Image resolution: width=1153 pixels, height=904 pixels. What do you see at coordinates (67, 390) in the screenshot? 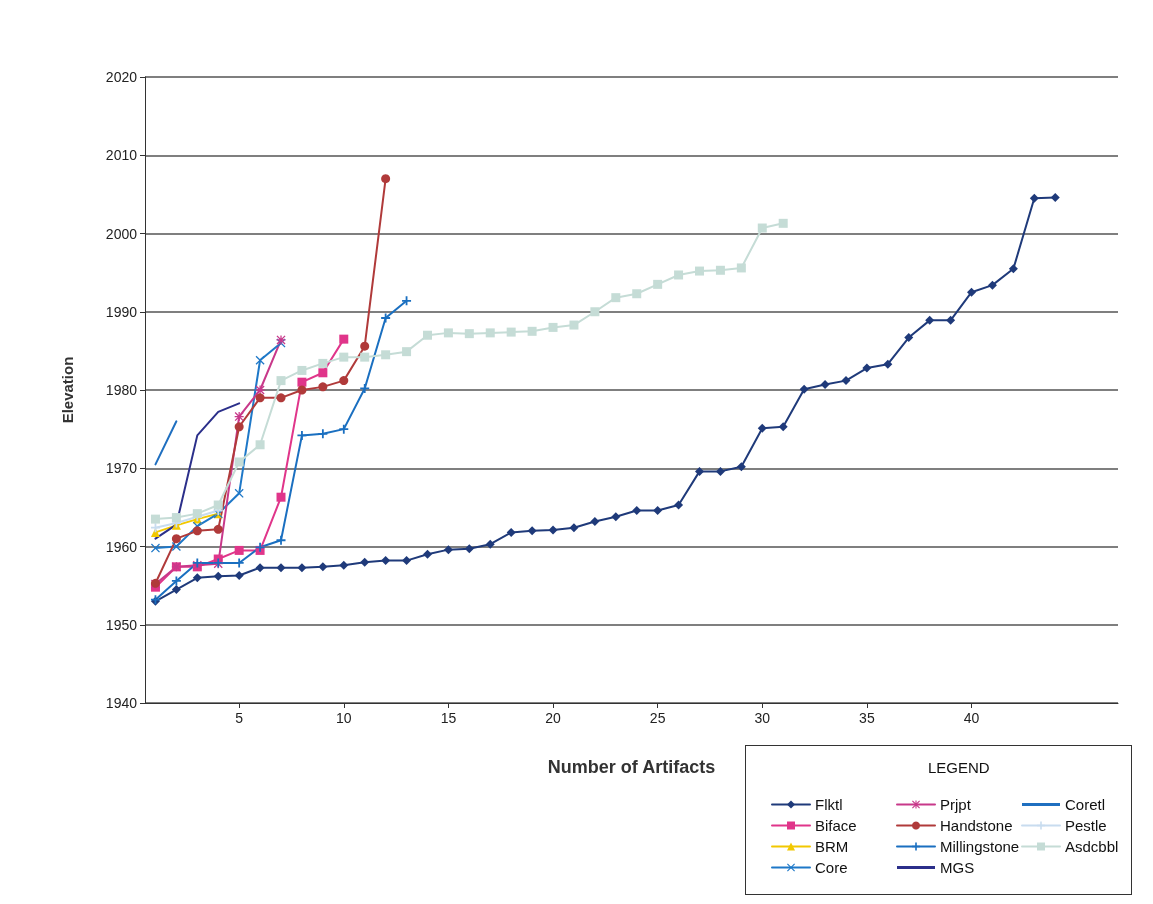
I see `y-axis-title: Elevation` at bounding box center [67, 390].